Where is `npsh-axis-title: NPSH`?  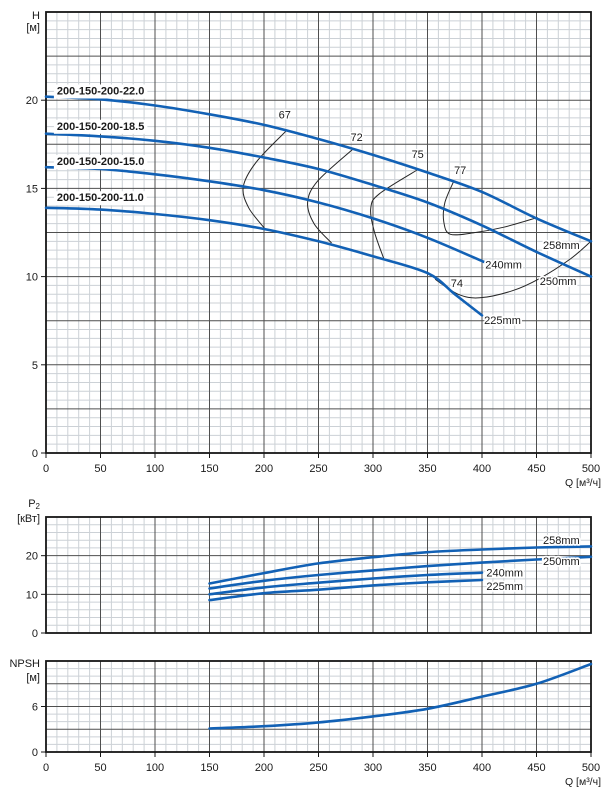
npsh-axis-title: NPSH is located at coordinates (24, 664).